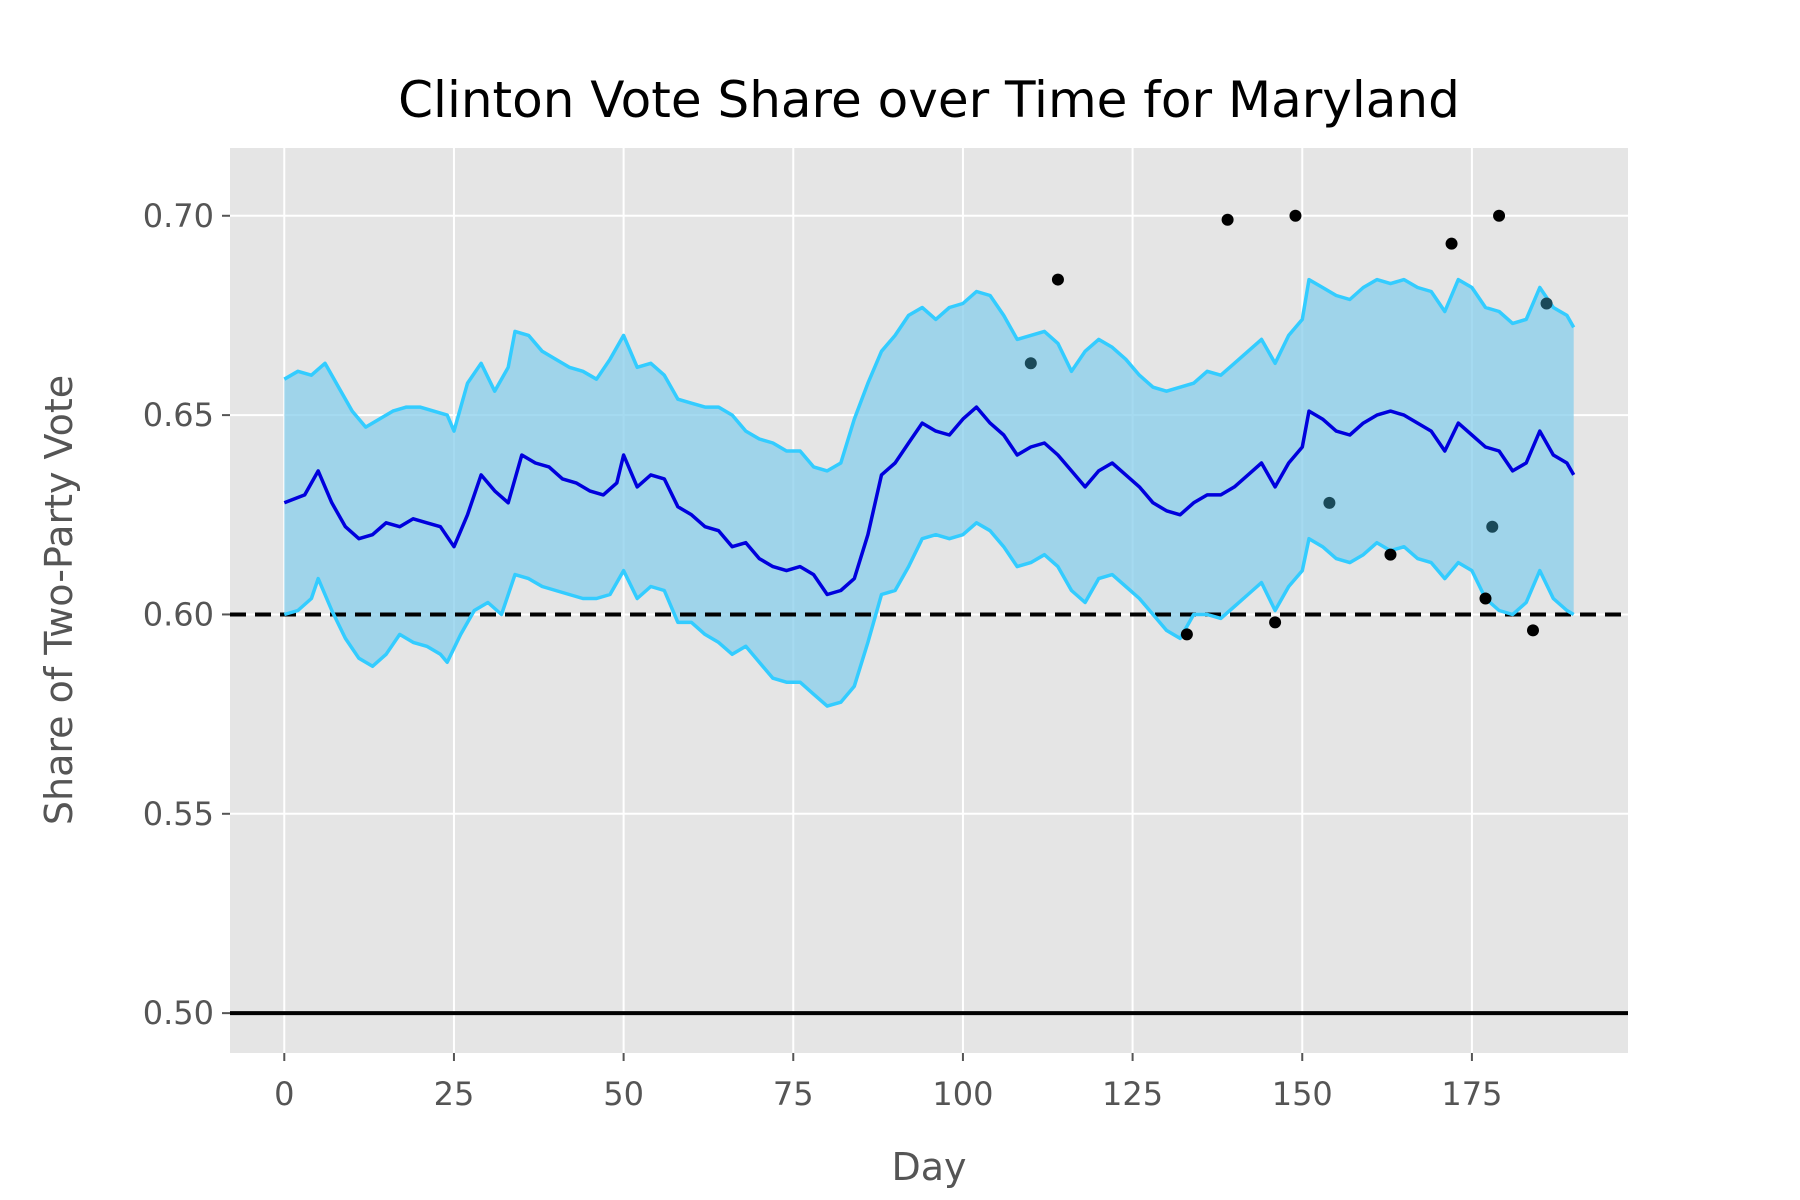  Describe the element at coordinates (178, 814) in the screenshot. I see `y-tick-label: 0.55` at that location.